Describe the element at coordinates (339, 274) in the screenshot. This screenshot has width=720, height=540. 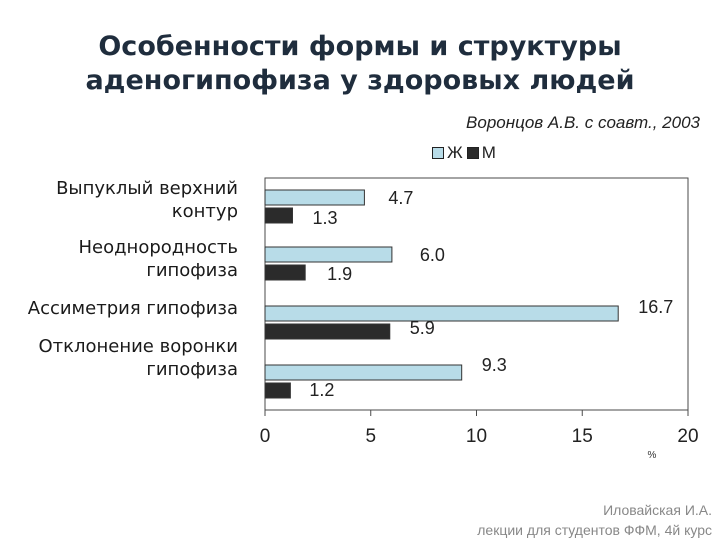
I see `data-label-male-2: 1.9` at that location.